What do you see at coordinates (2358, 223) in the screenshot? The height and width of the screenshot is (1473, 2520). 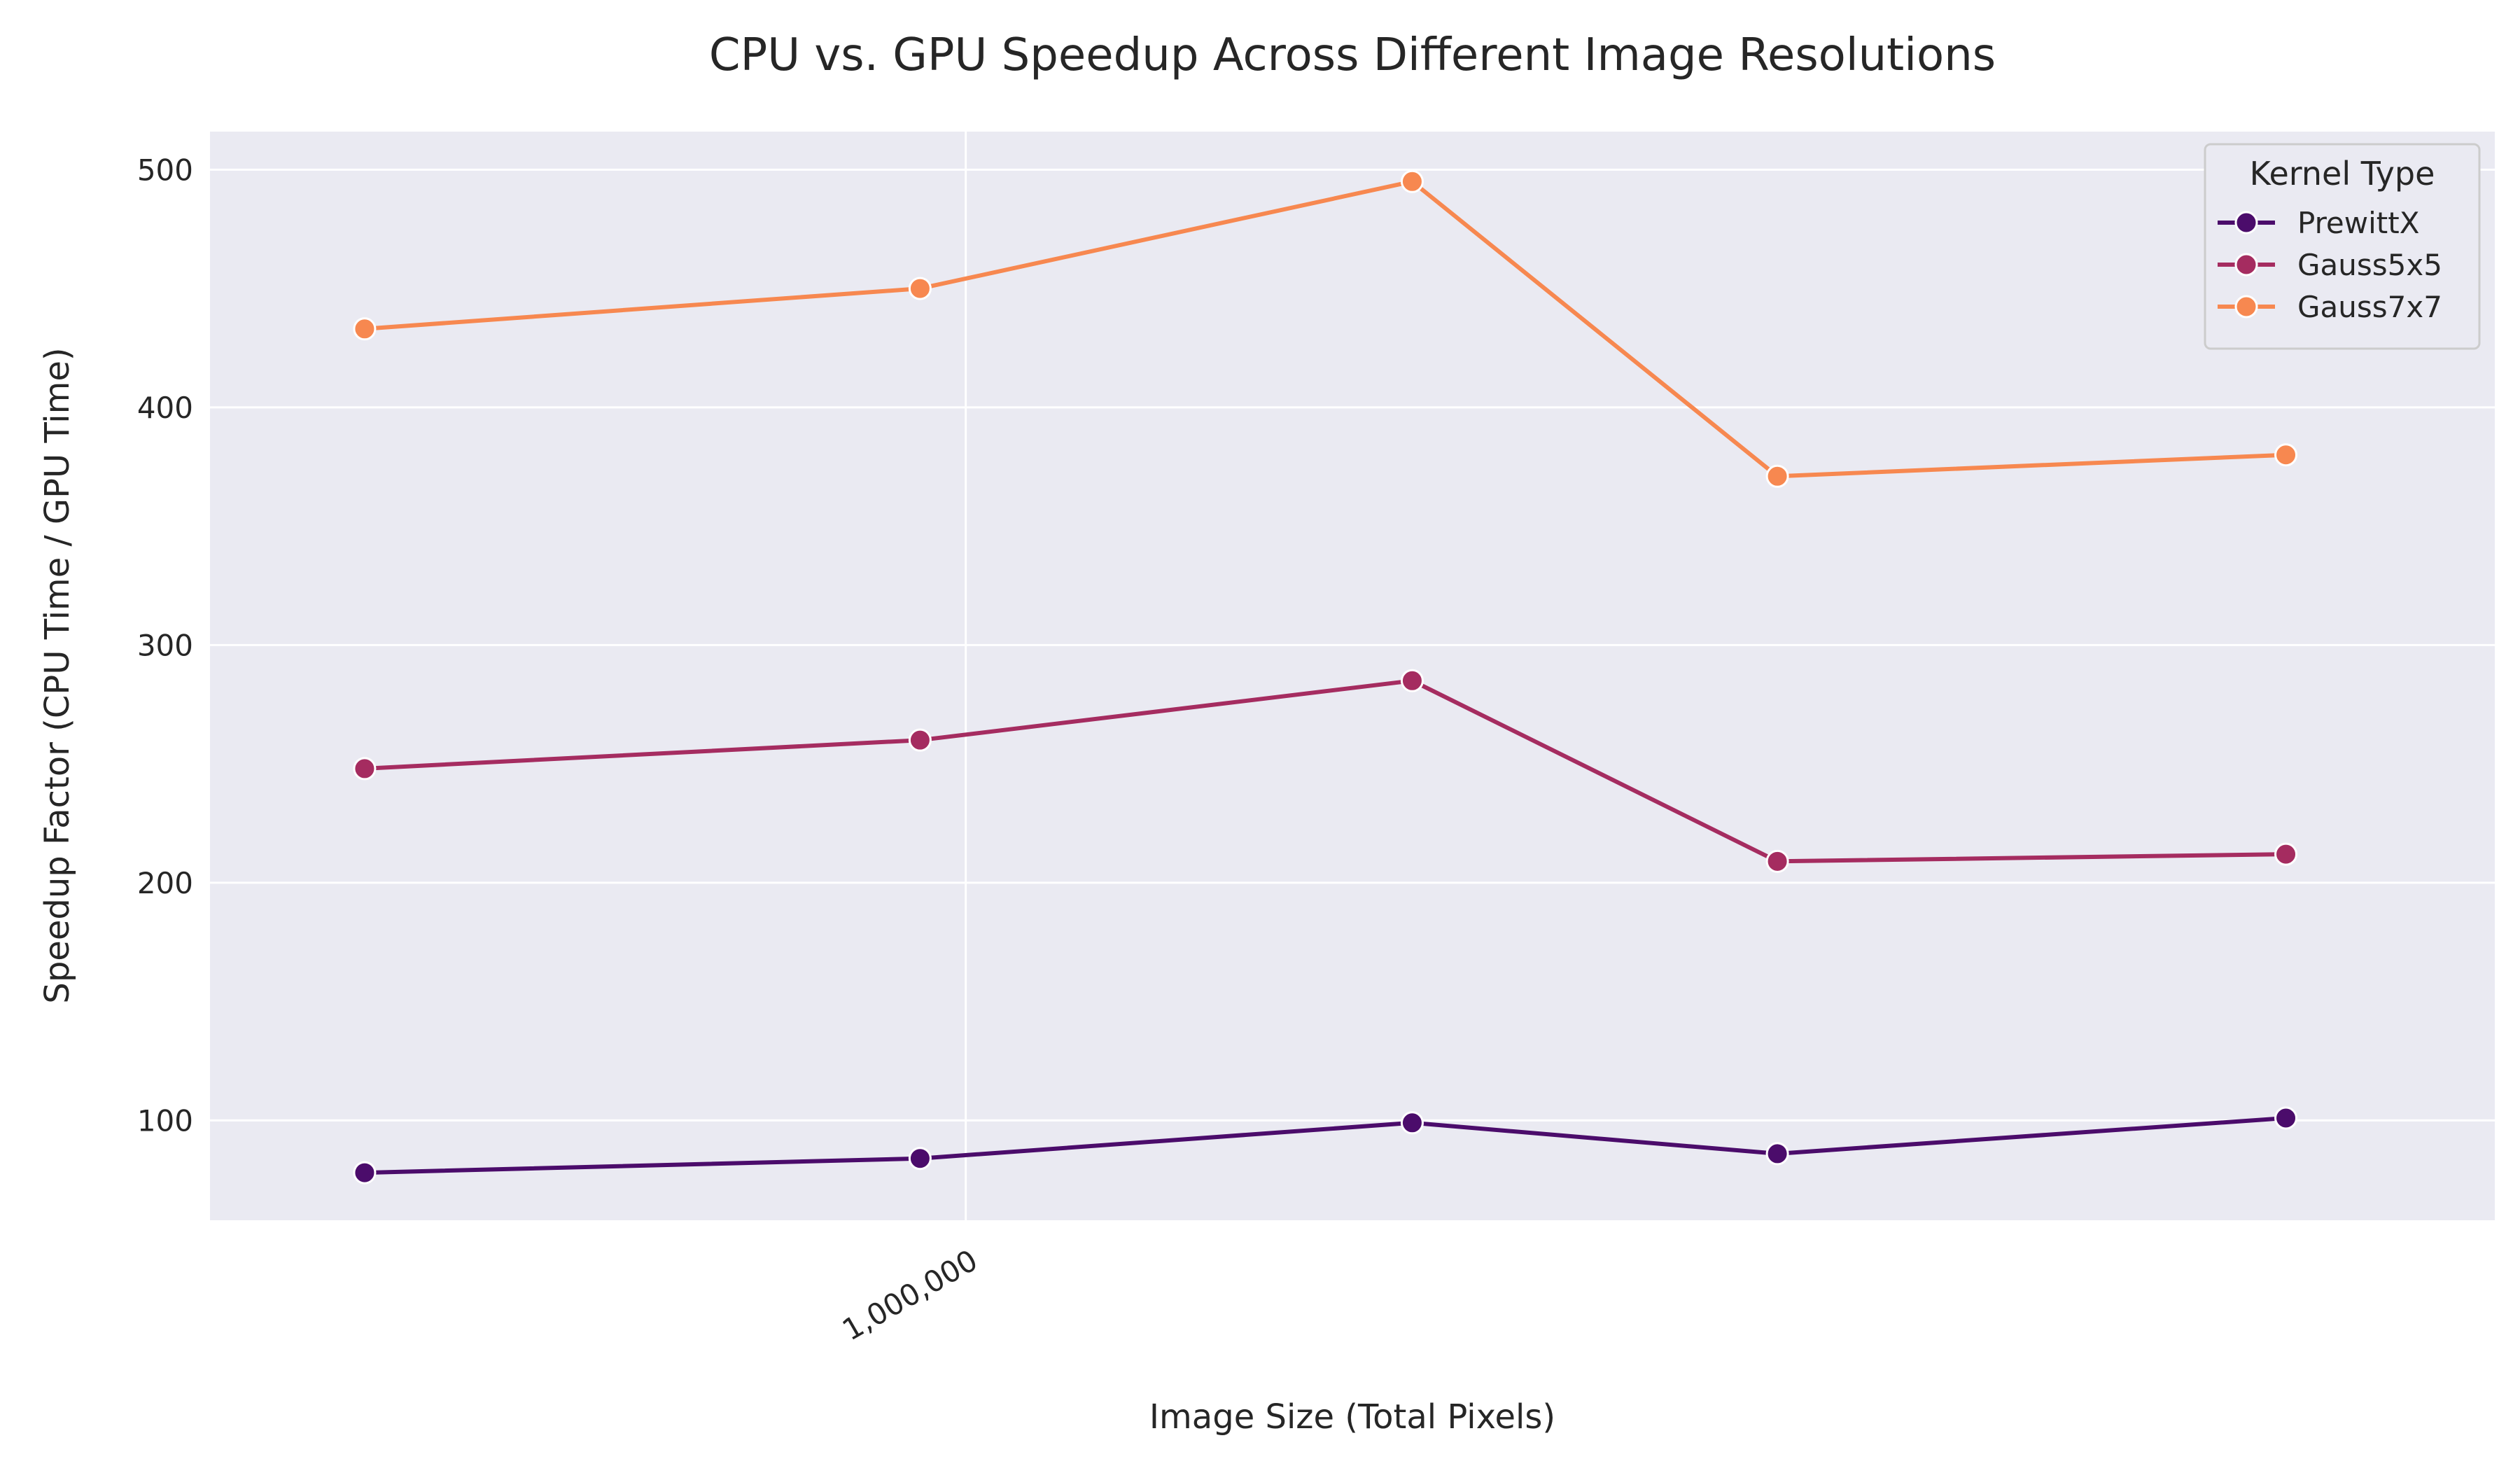 I see `legend-label: PrewittX` at bounding box center [2358, 223].